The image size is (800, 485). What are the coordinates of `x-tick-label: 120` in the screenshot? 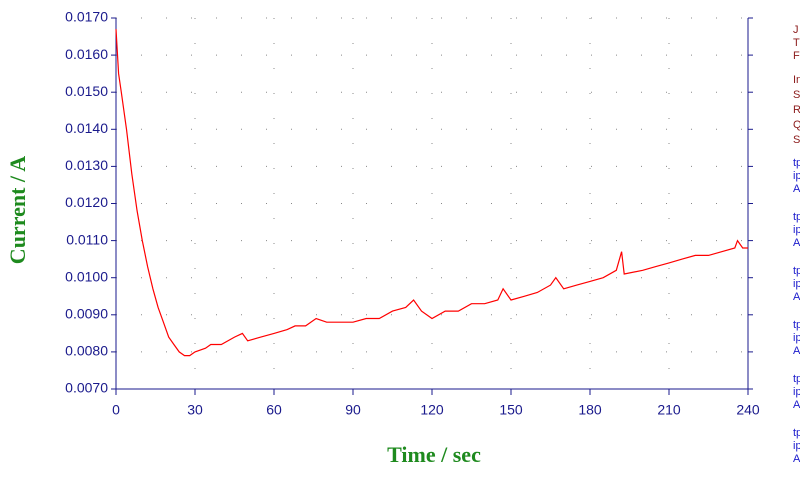 It's located at (432, 410).